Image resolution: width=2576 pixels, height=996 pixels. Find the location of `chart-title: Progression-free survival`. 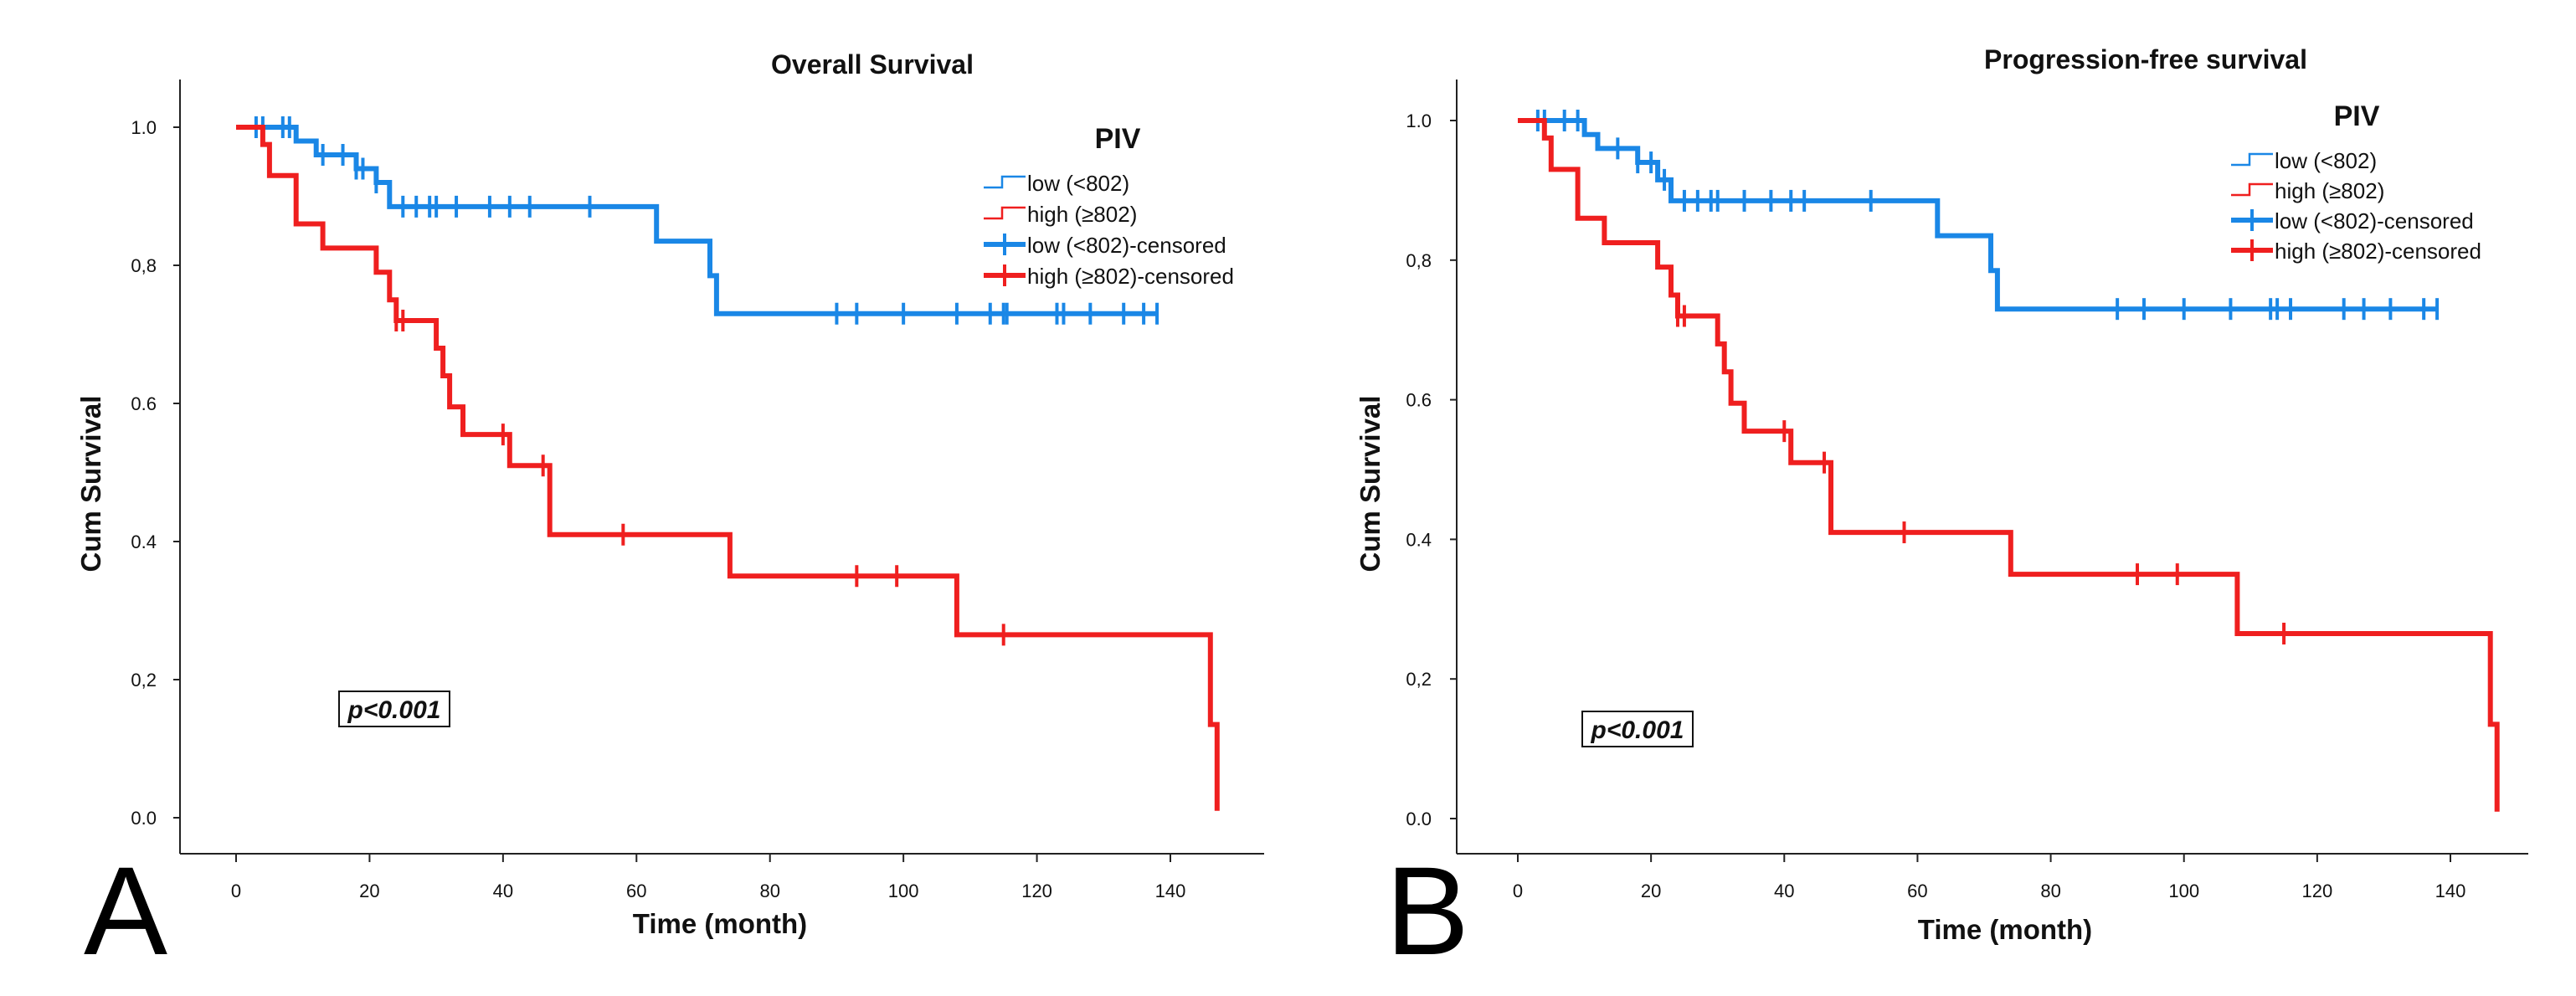

chart-title: Progression-free survival is located at coordinates (2145, 59).